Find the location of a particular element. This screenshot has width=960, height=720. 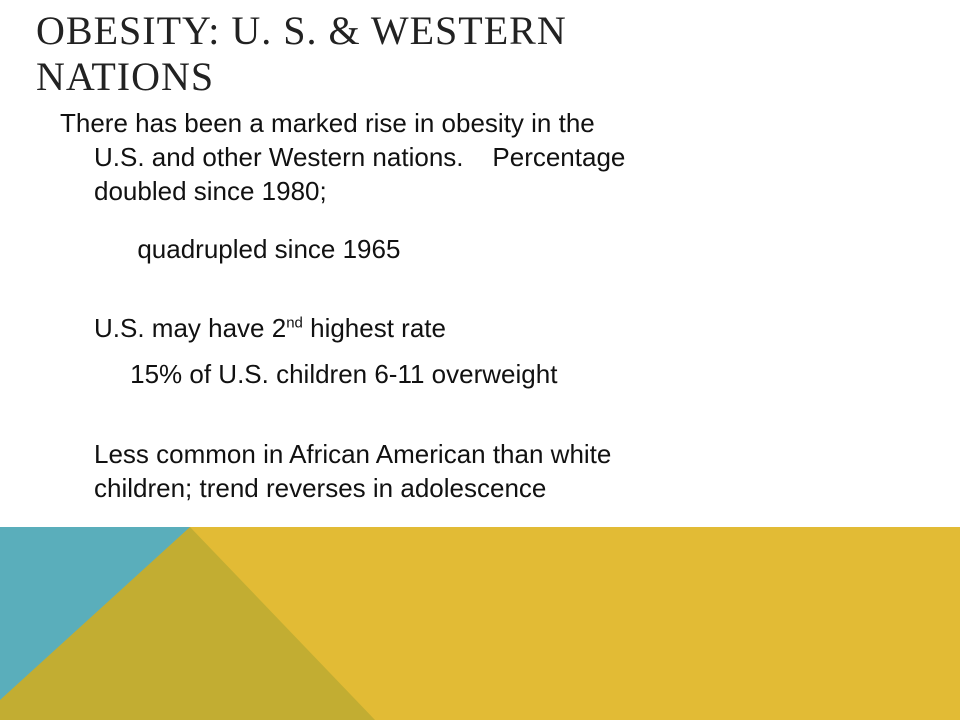

body-line-5-superscript: nd is located at coordinates (294, 323).